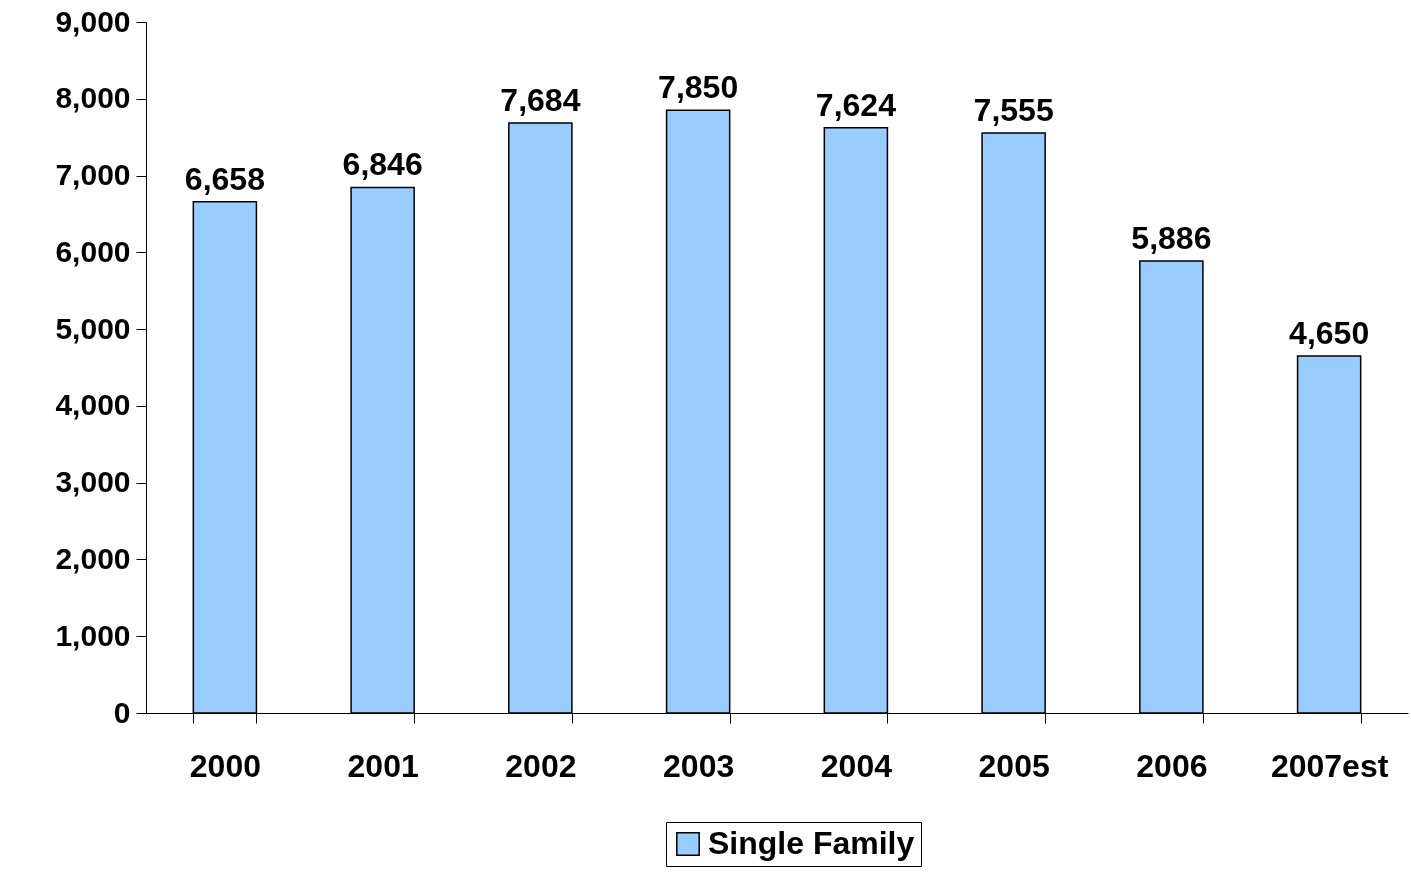  Describe the element at coordinates (93, 558) in the screenshot. I see `y-tick-label: 2,000` at that location.